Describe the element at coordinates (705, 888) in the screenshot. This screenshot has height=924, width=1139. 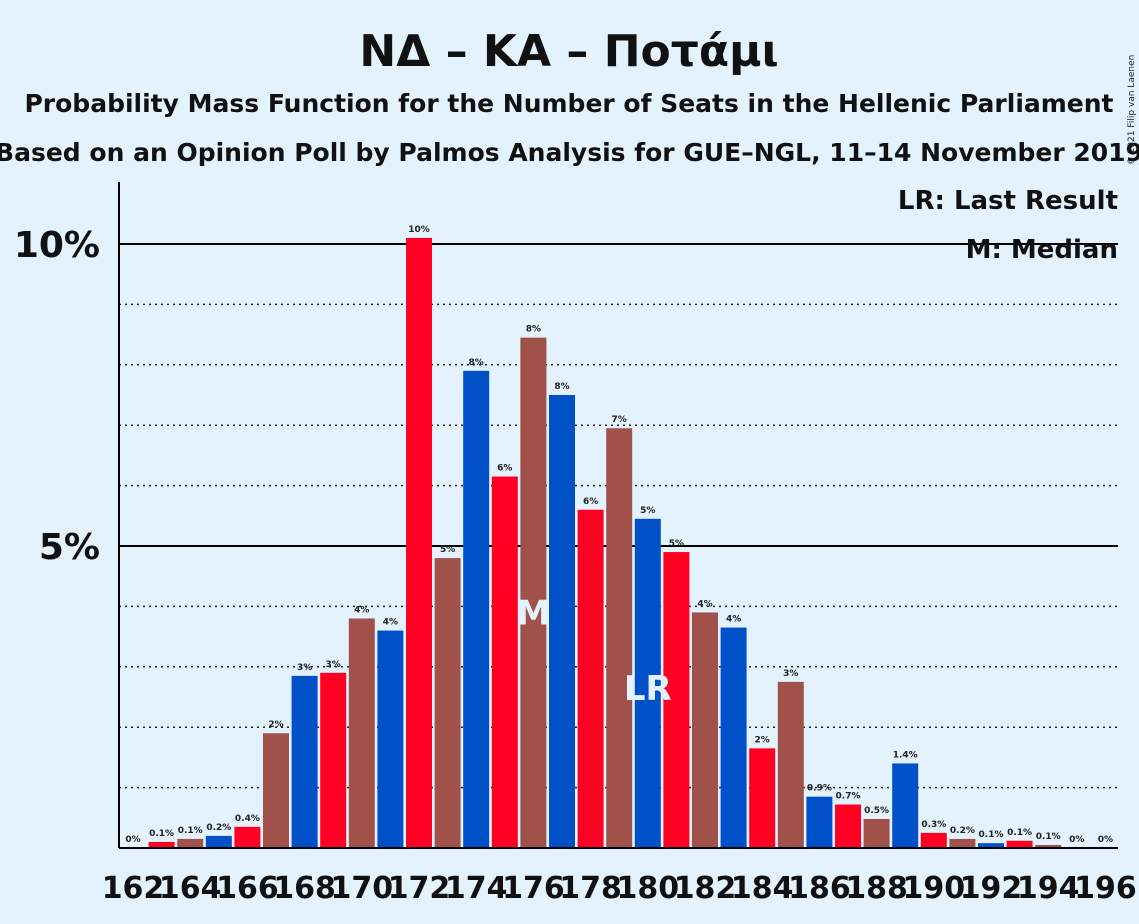
I see `x-tick-label: 182` at that location.